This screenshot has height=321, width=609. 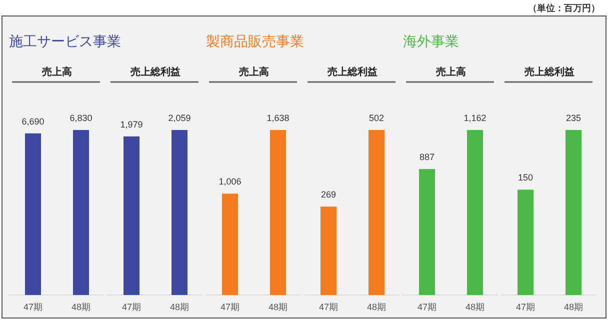 What do you see at coordinates (526, 177) in the screenshot?
I see `data-label: 150` at bounding box center [526, 177].